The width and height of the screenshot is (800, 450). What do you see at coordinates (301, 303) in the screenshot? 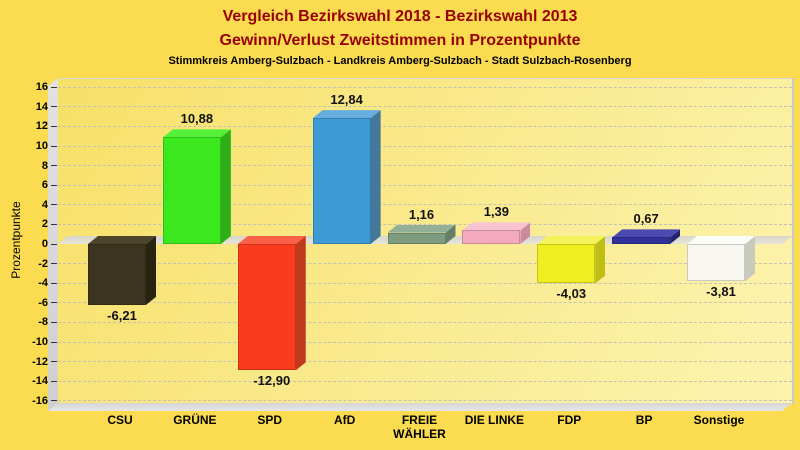
I see `bar-side-spd` at bounding box center [301, 303].